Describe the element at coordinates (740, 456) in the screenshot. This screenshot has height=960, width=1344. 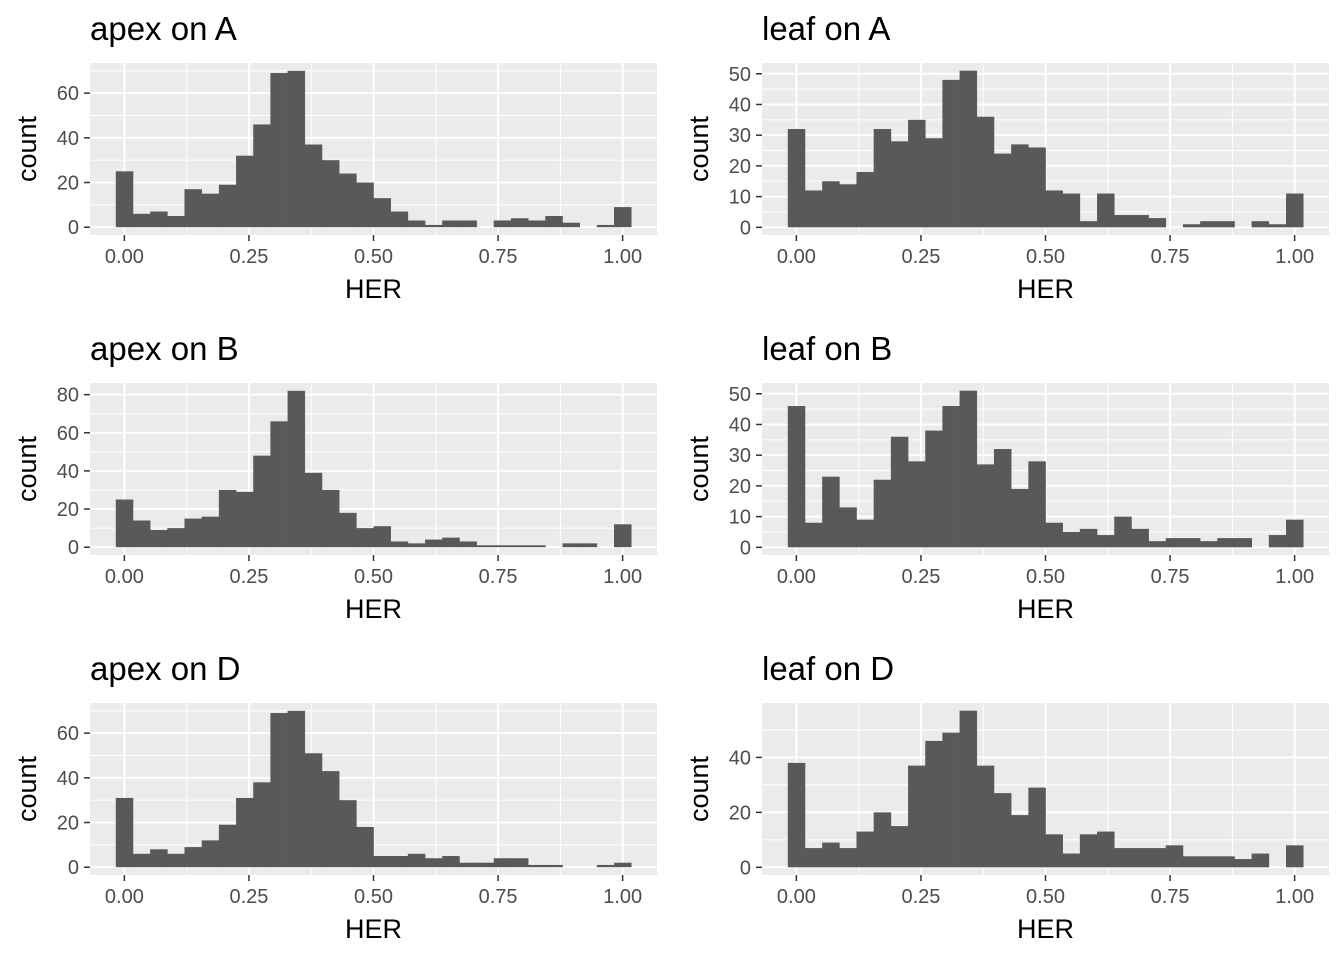
I see `y-tick-label: 30` at that location.